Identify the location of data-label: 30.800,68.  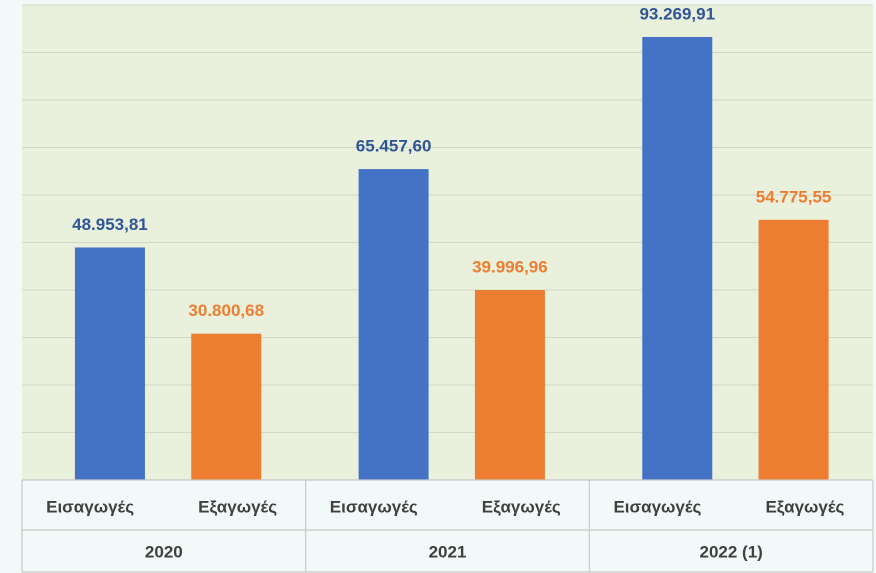
(226, 310).